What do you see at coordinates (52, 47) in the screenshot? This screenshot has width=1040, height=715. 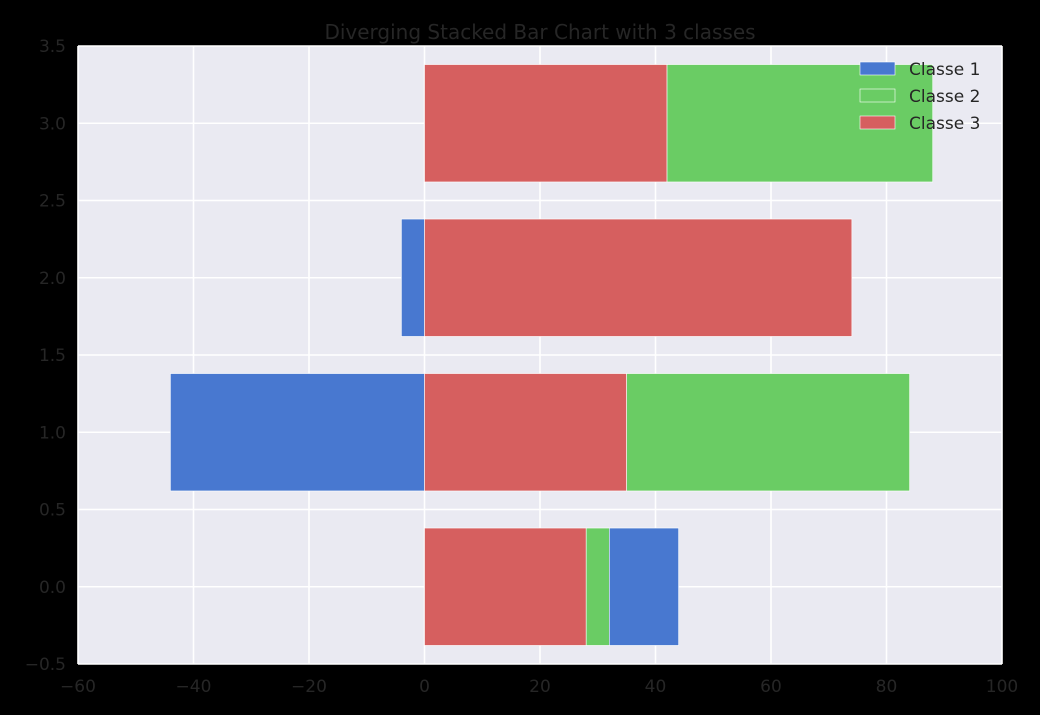 I see `y-tick-label: 3.5` at bounding box center [52, 47].